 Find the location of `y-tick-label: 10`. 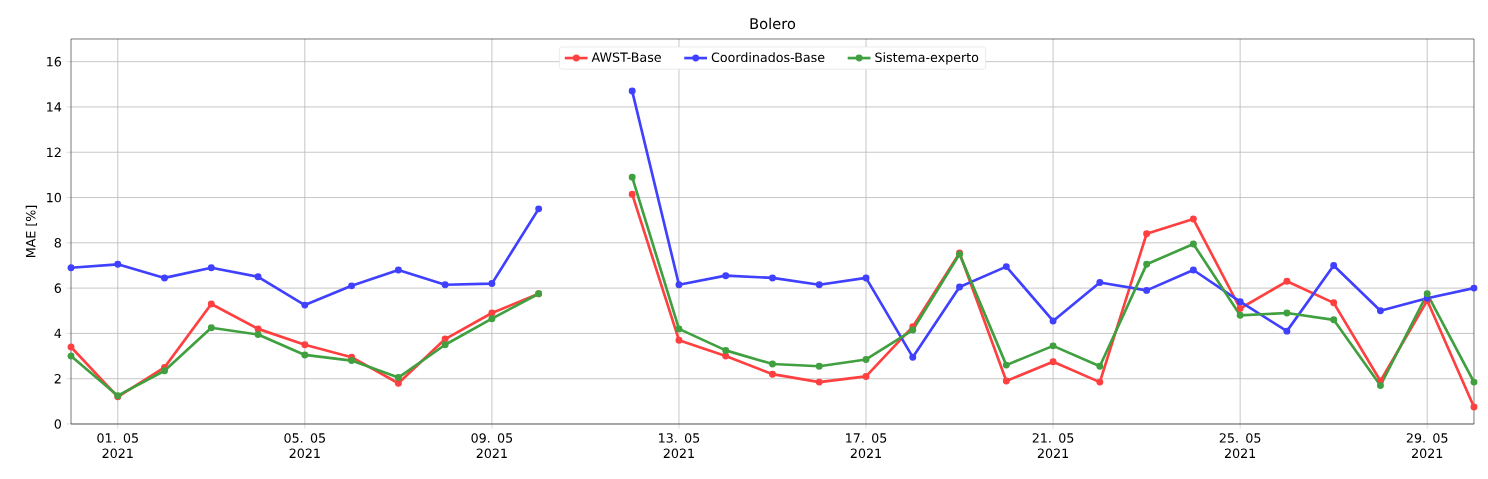

y-tick-label: 10 is located at coordinates (54, 197).